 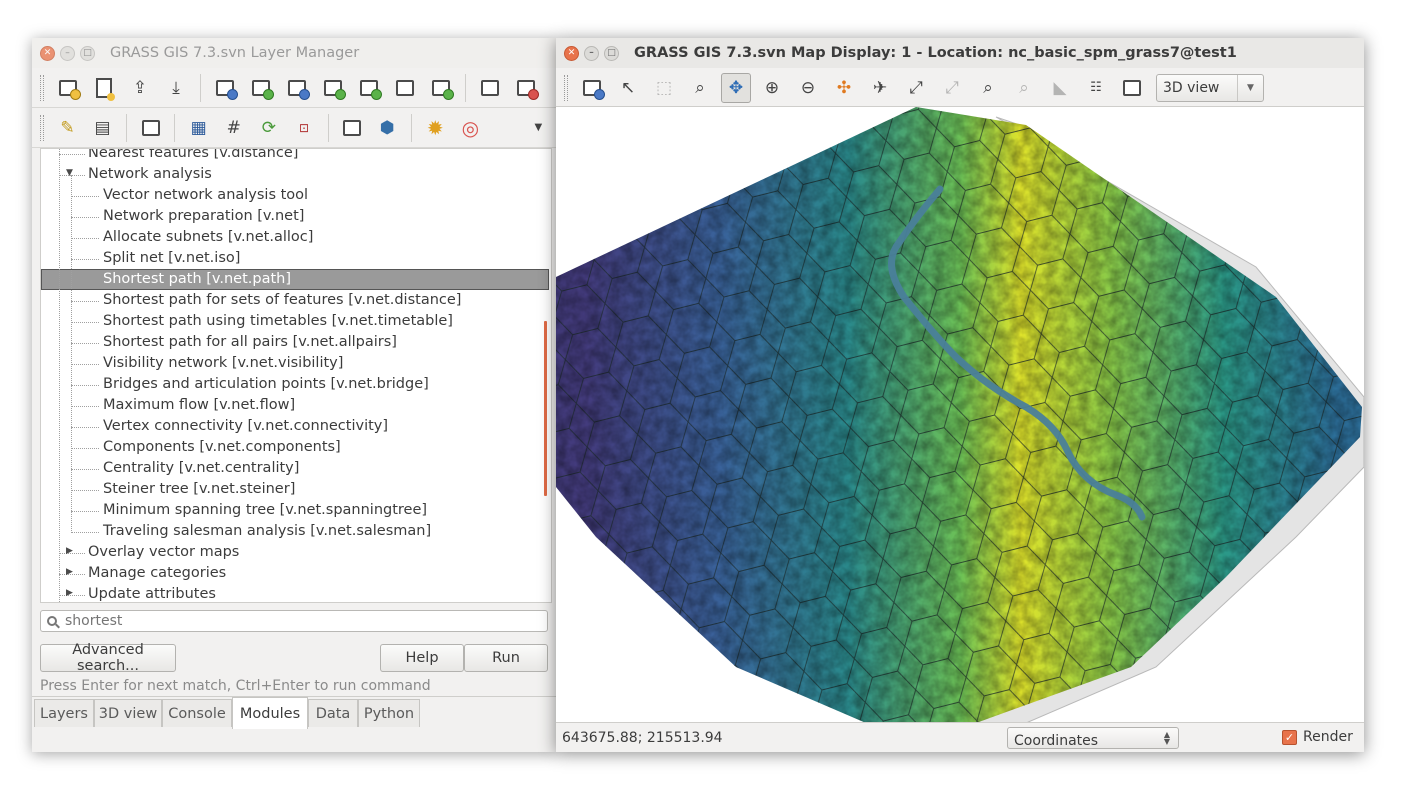 I want to click on add-vector-icon, so click(x=333, y=88).